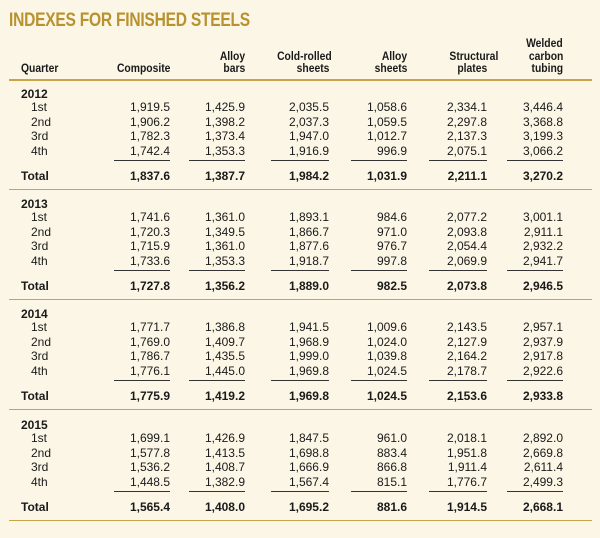  Describe the element at coordinates (308, 356) in the screenshot. I see `table-cell: 1,999.0` at that location.